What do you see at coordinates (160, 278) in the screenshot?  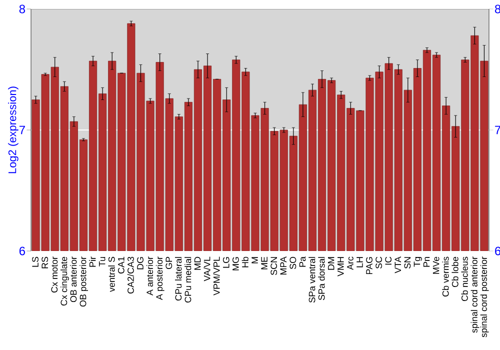 I see `x-tick-label: A posterior` at bounding box center [160, 278].